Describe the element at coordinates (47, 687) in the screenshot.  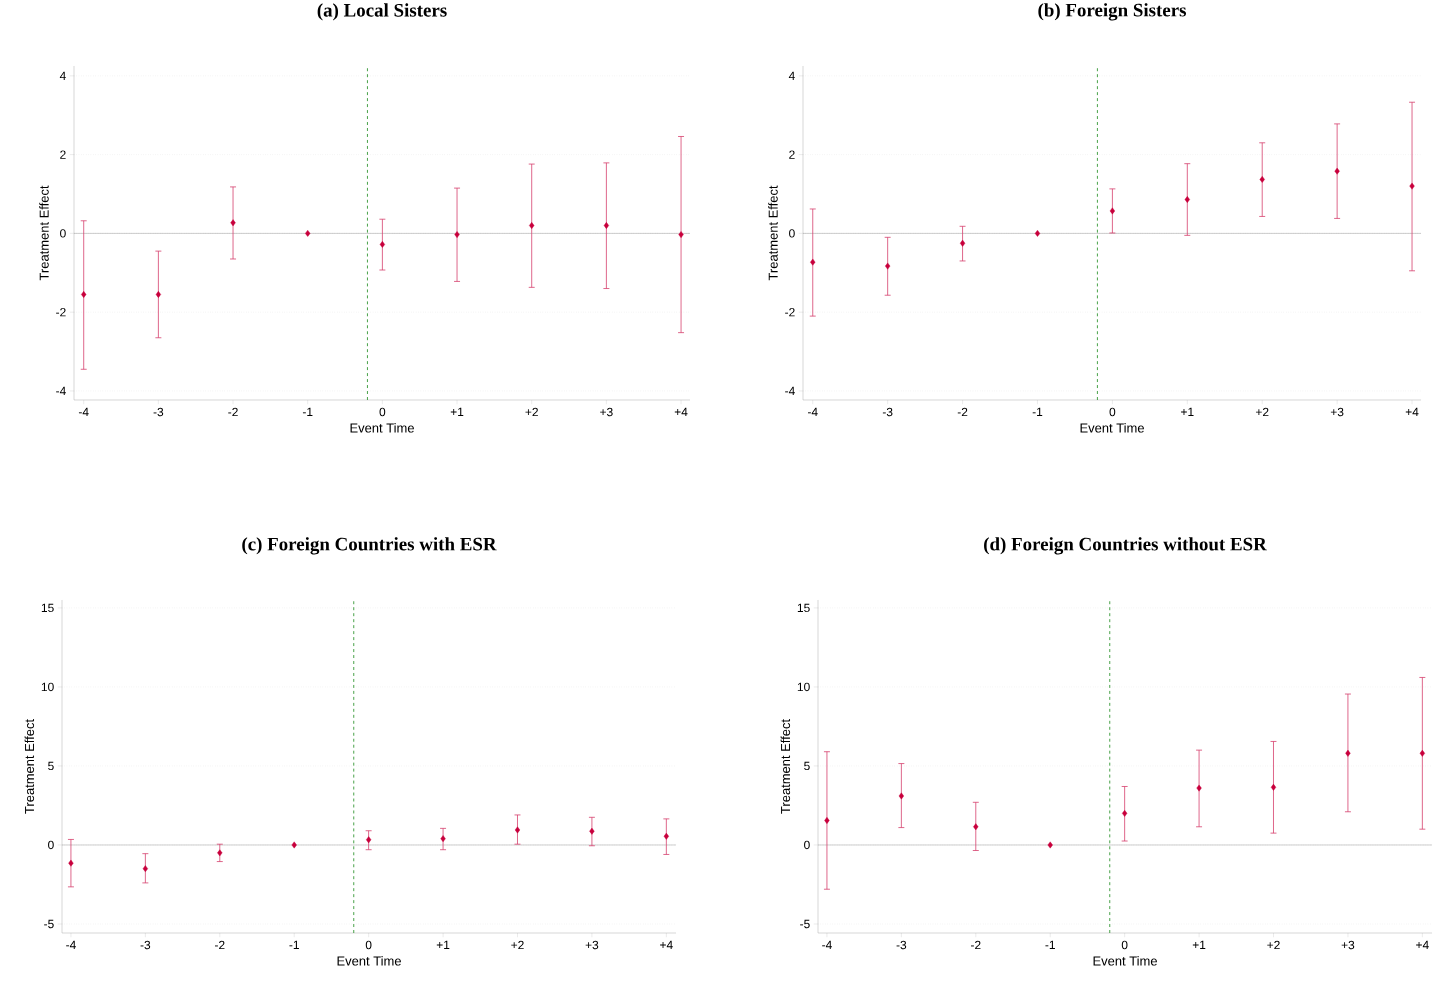
I see `y-tick-label: 10` at that location.